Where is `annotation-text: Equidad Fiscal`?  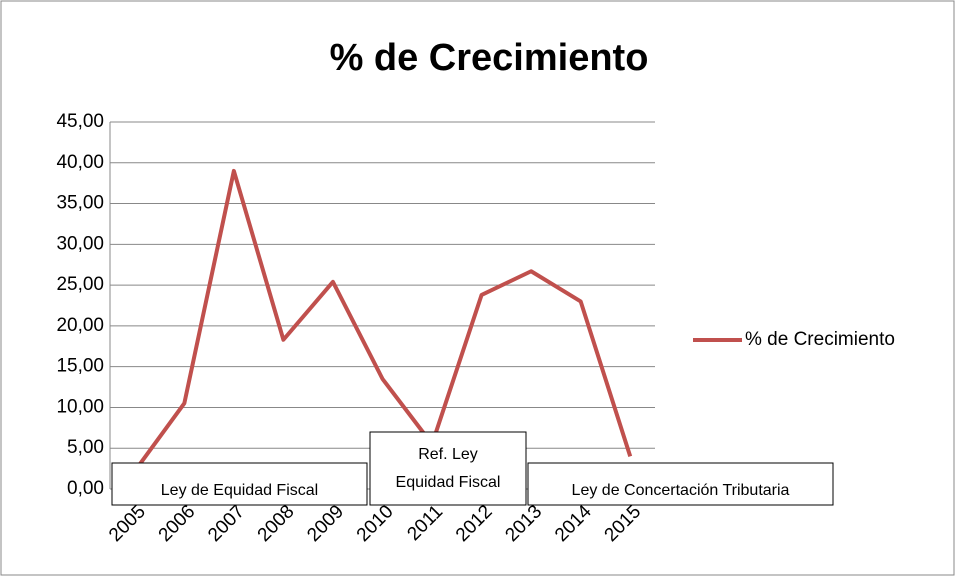
annotation-text: Equidad Fiscal is located at coordinates (448, 482).